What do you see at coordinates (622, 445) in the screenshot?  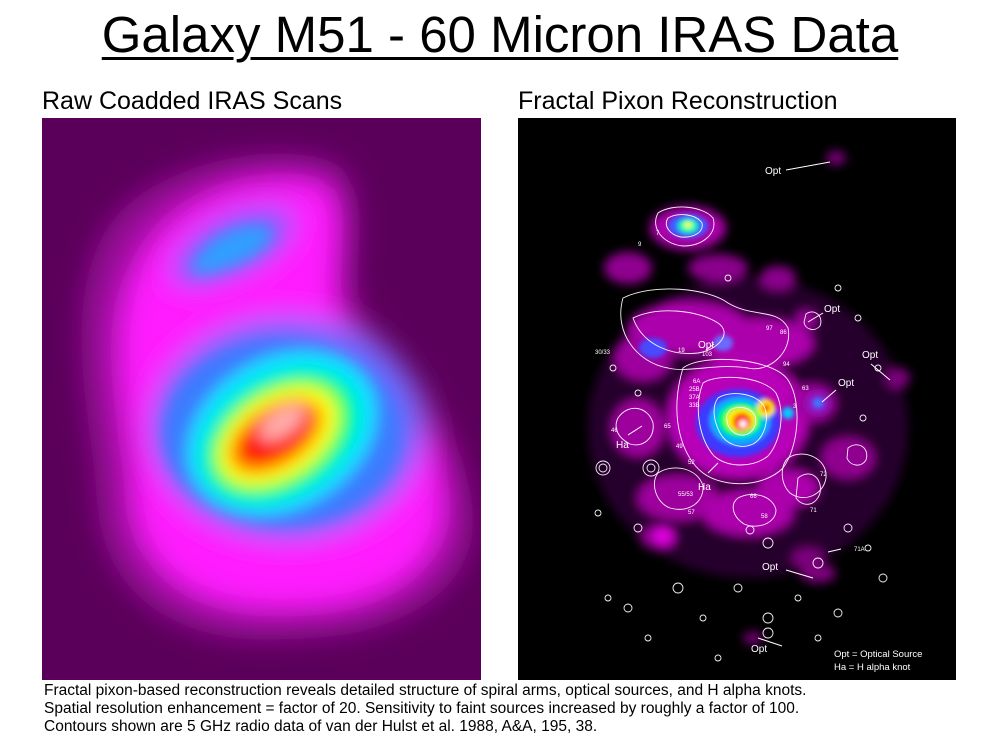 I see `label-ha-left: Ha` at bounding box center [622, 445].